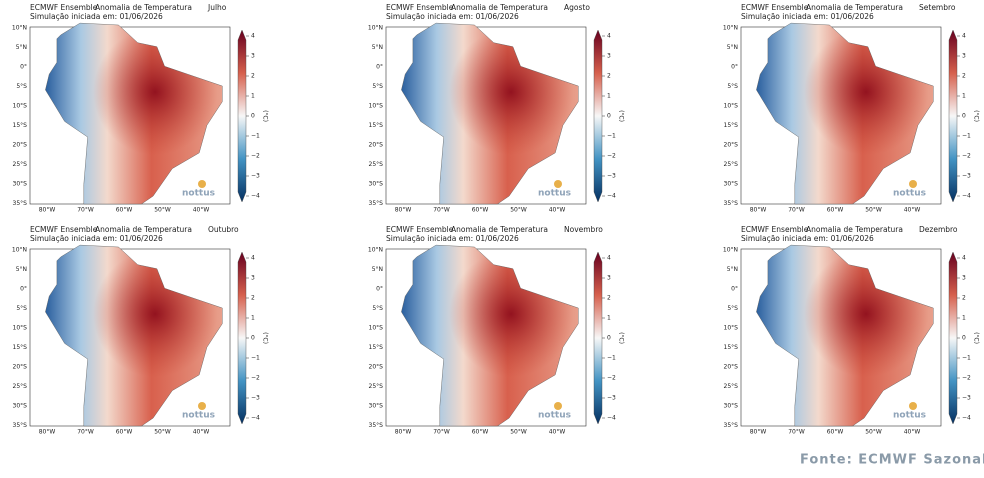 The image size is (984, 478). I want to click on lat-label: 0°, so click(734, 67).